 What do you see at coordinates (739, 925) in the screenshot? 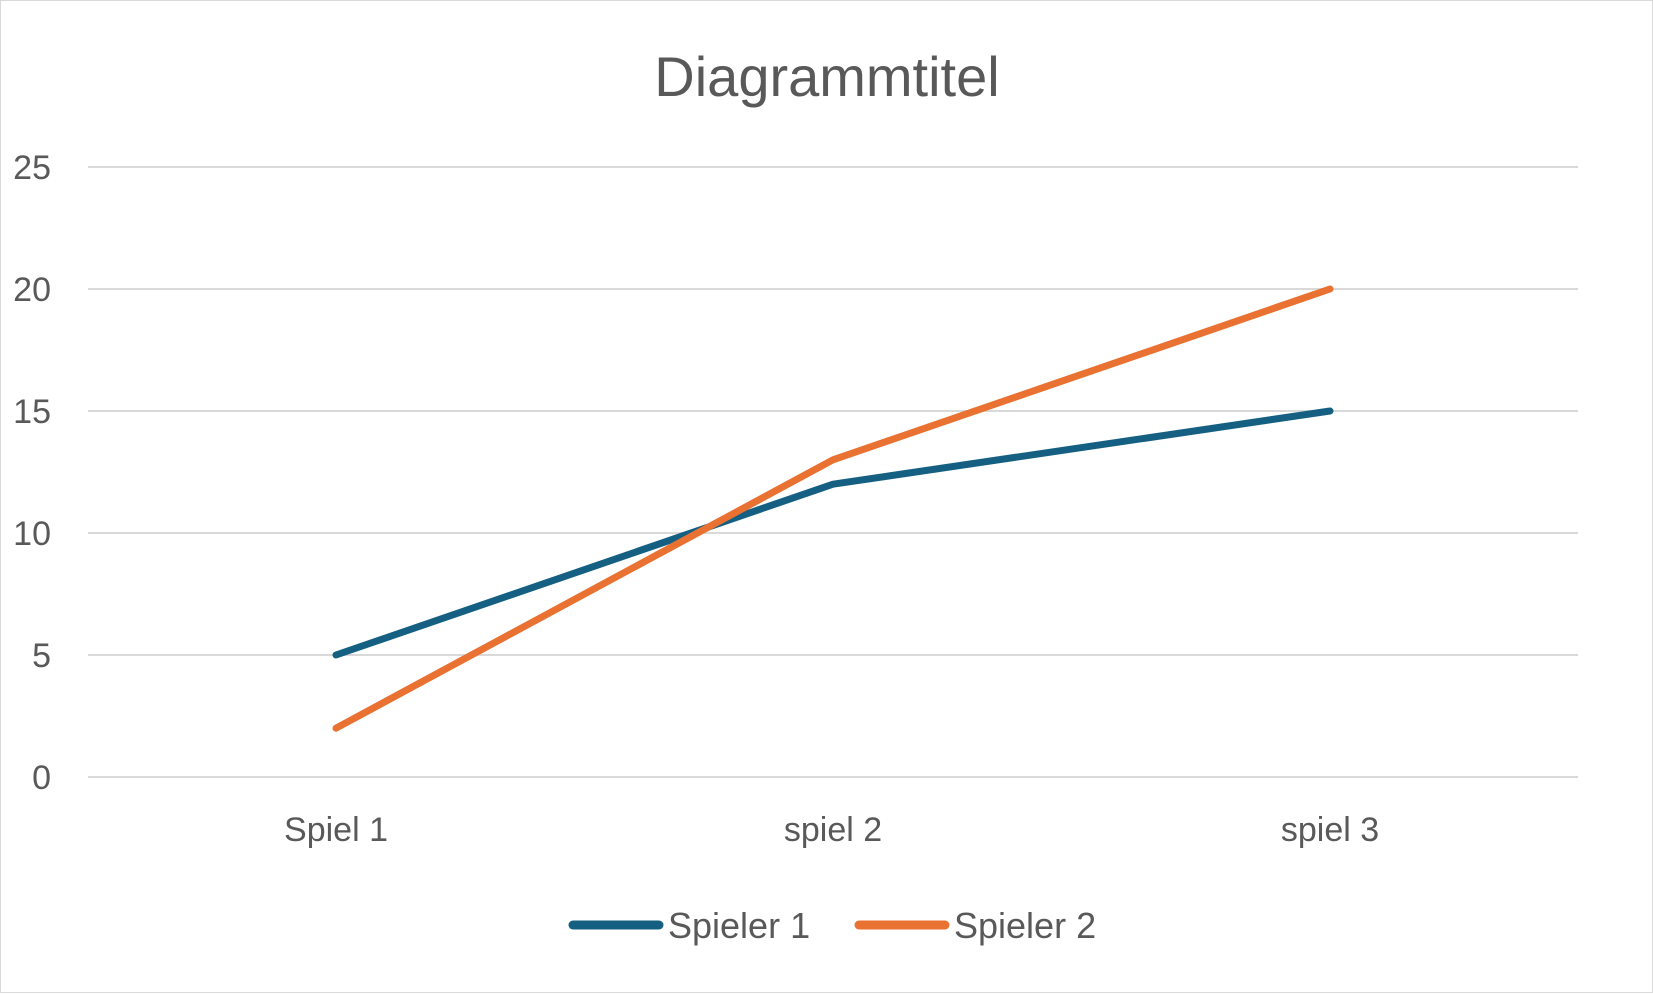
I see `legend-label: Spieler 1` at bounding box center [739, 925].